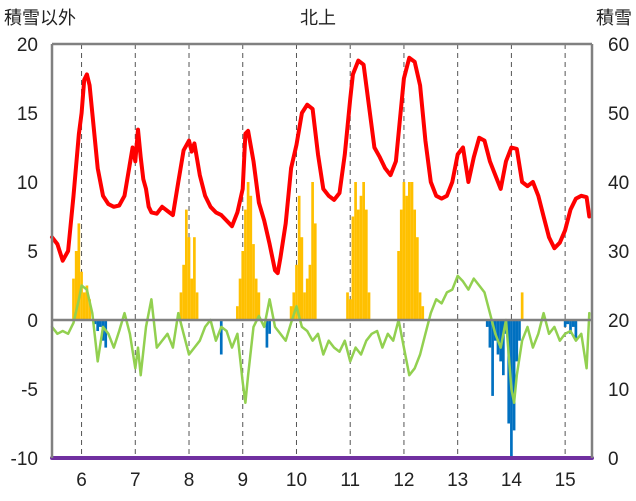  What do you see at coordinates (242, 480) in the screenshot?
I see `x-tick-label: 9` at bounding box center [242, 480].